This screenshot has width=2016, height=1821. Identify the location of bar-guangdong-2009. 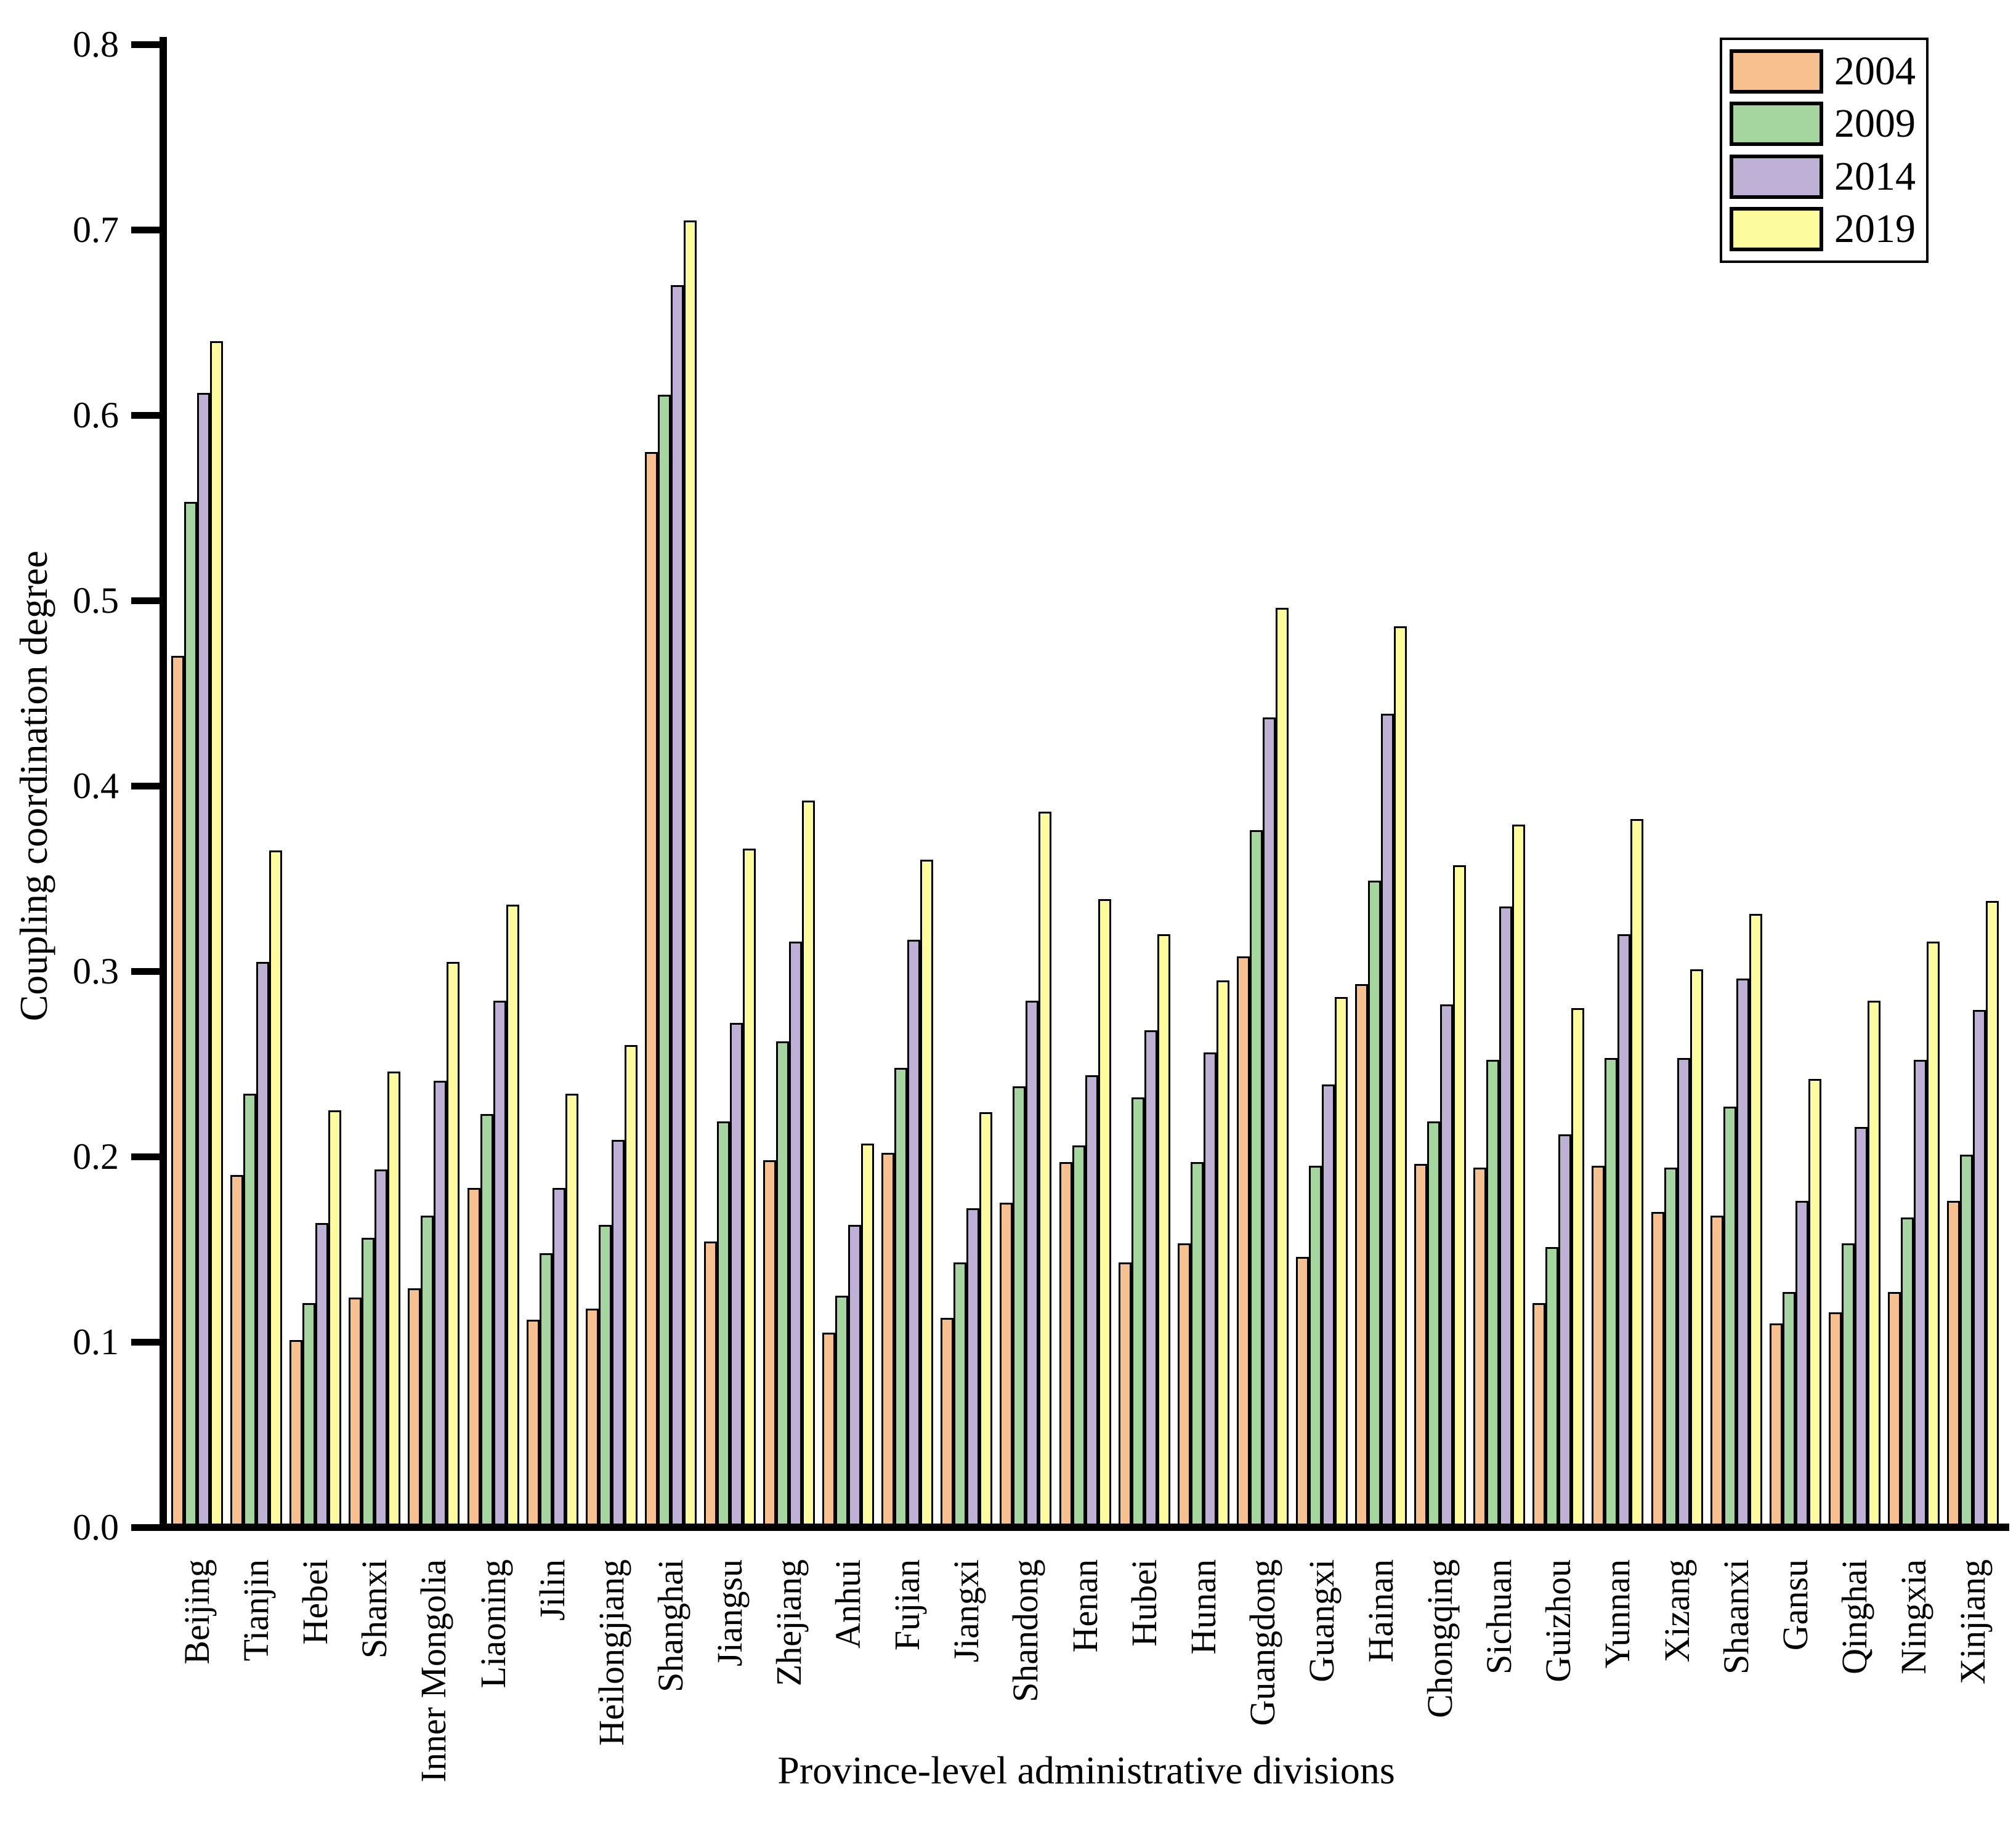
(1256, 1178).